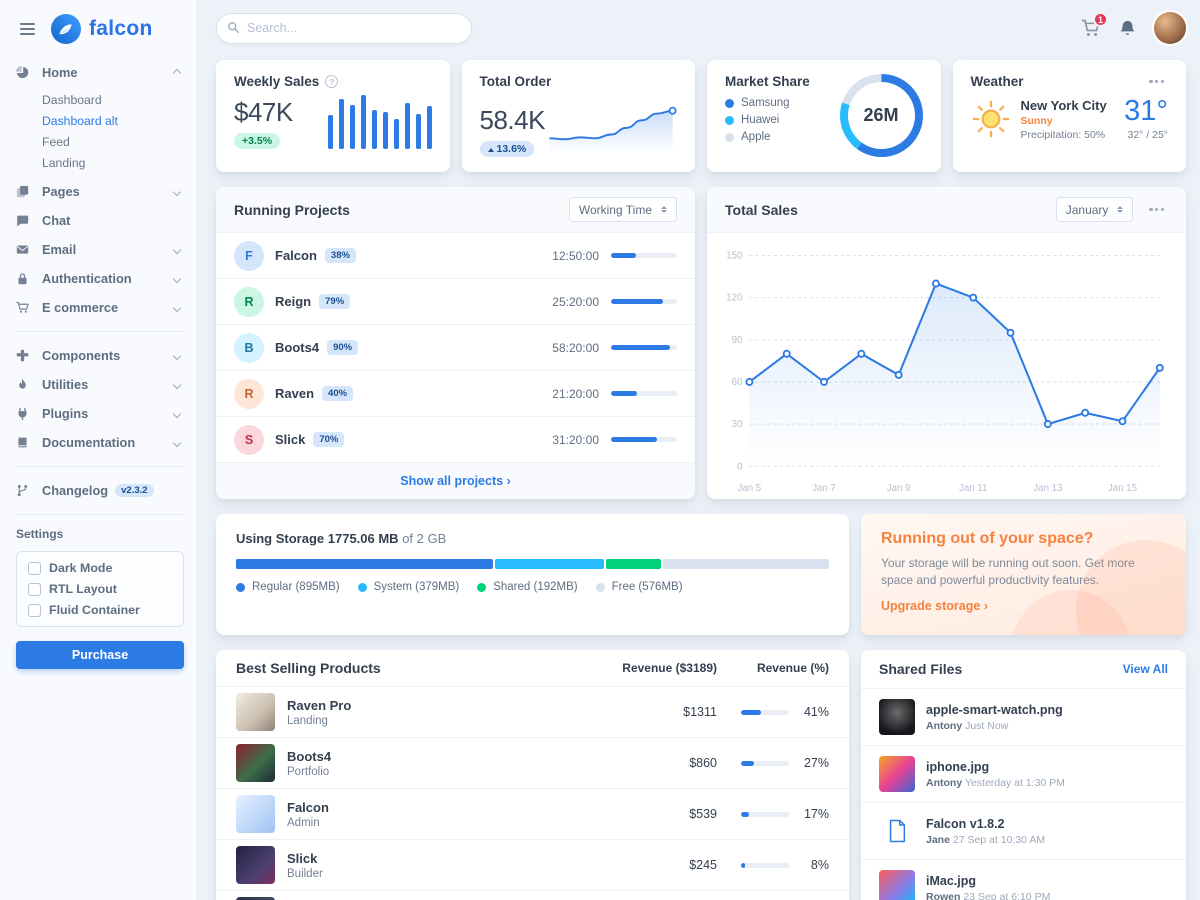 Image resolution: width=1200 pixels, height=900 pixels. What do you see at coordinates (100, 610) in the screenshot?
I see `setting-fluid-container: Fluid Container` at bounding box center [100, 610].